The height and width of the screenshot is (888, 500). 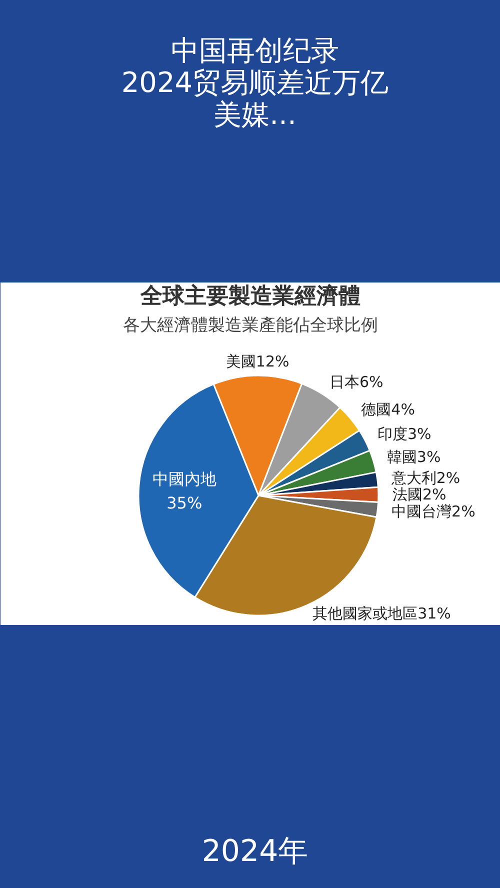 I want to click on slice-label: 日本6%, so click(x=357, y=381).